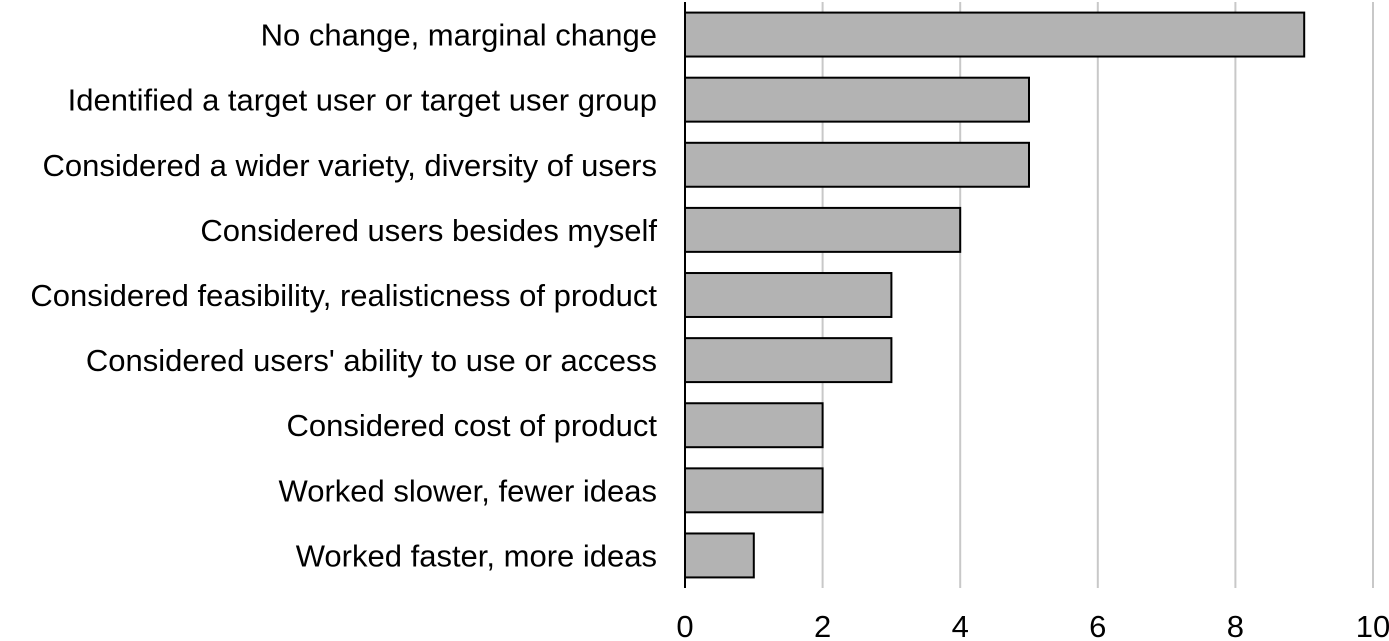  What do you see at coordinates (472, 425) in the screenshot?
I see `category-label: Considered cost of product` at bounding box center [472, 425].